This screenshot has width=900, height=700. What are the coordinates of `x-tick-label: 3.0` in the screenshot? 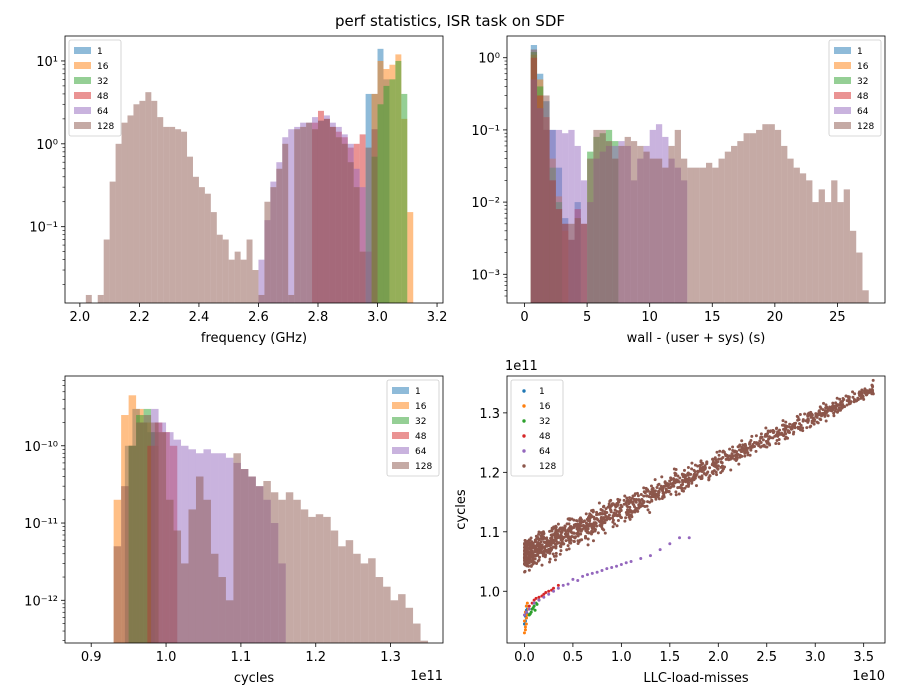 It's located at (377, 317).